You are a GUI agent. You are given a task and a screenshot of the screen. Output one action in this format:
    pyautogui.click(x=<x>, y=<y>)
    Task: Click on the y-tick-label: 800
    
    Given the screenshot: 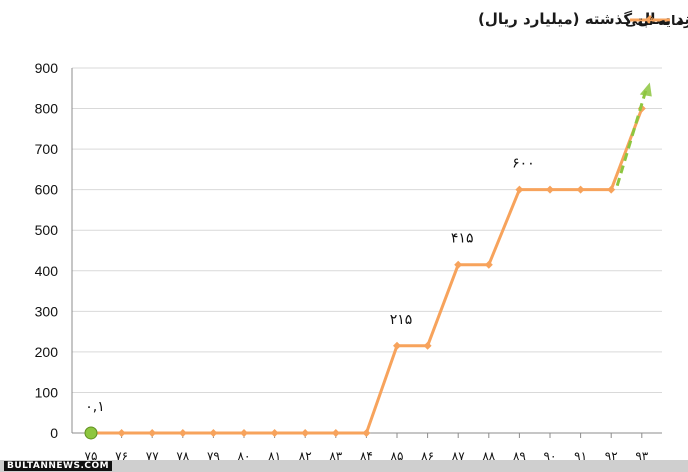 What is the action you would take?
    pyautogui.click(x=47, y=109)
    